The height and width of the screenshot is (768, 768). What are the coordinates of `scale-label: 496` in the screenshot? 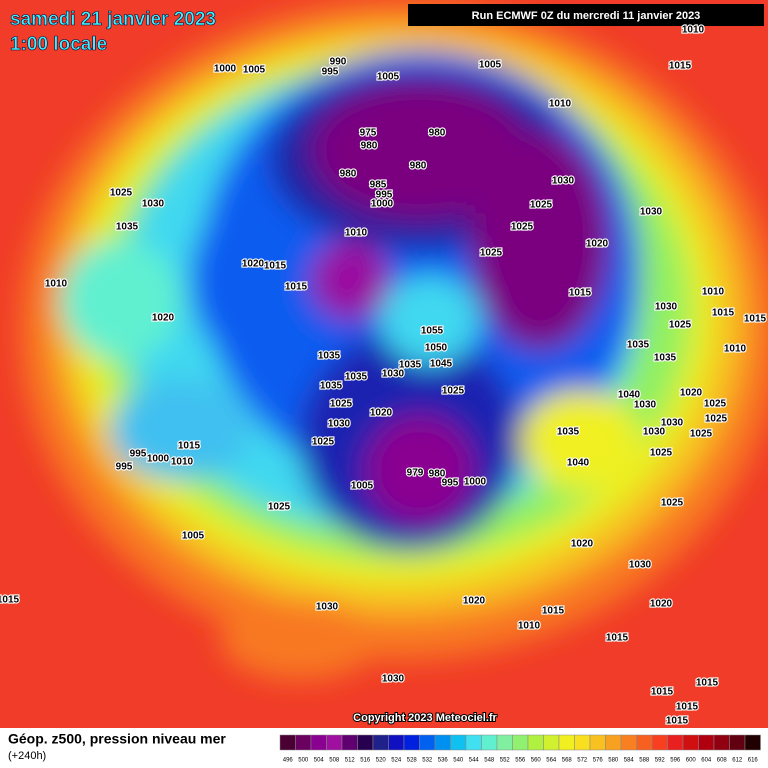 It's located at (288, 761).